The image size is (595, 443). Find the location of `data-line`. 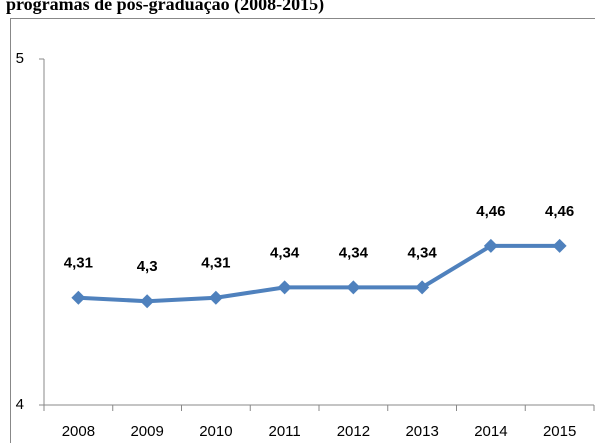

data-line is located at coordinates (319, 273).